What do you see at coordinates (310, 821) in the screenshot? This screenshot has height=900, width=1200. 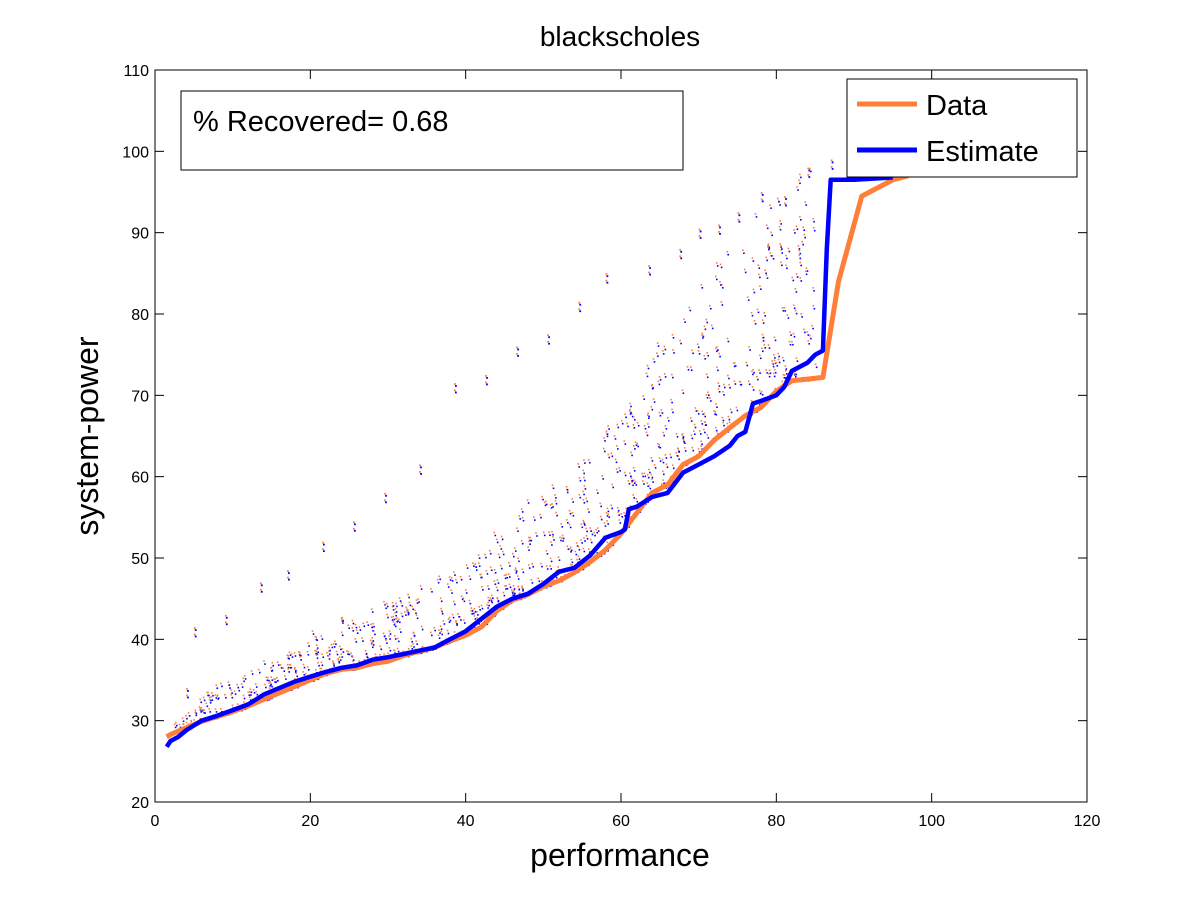 I see `x-tick-label: 20` at bounding box center [310, 821].